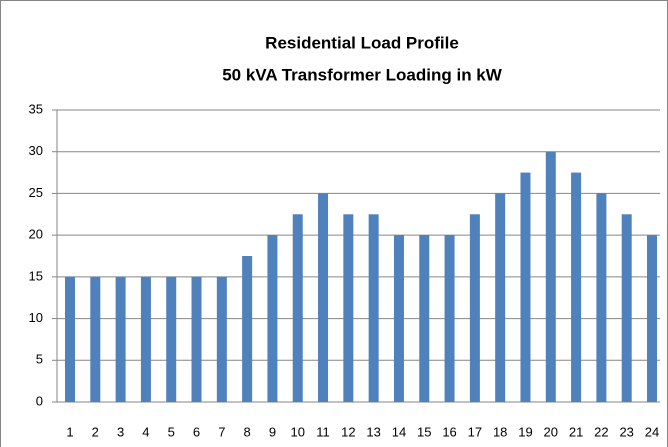 The image size is (668, 447). What do you see at coordinates (449, 431) in the screenshot?
I see `x-tick-label: 16` at bounding box center [449, 431].